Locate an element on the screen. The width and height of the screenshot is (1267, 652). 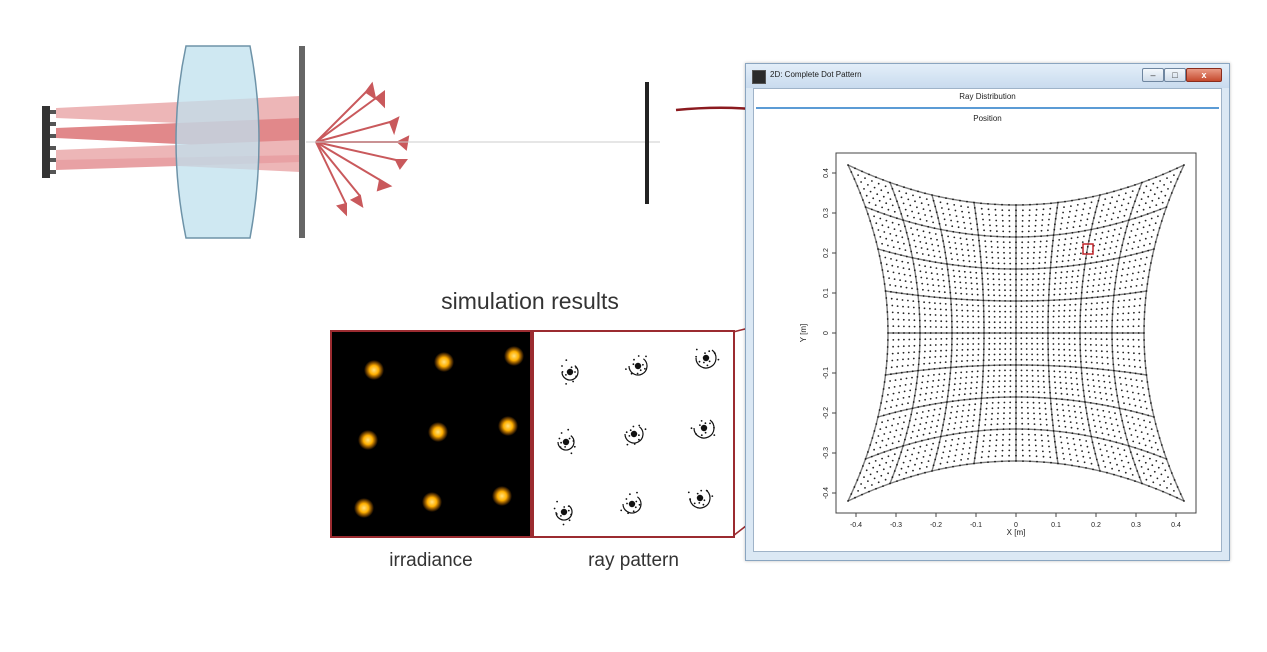
y-axis-ticks: -0.4-0.3-0.2-0.100.10.20.30.4 is located at coordinates (829, 333).